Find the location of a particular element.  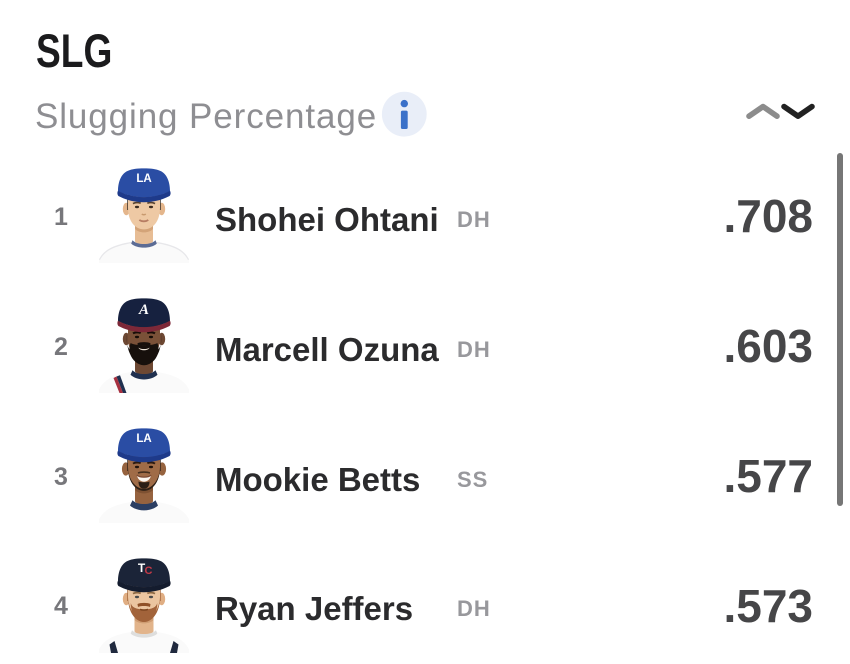

svg-text: A is located at coordinates (143, 310).